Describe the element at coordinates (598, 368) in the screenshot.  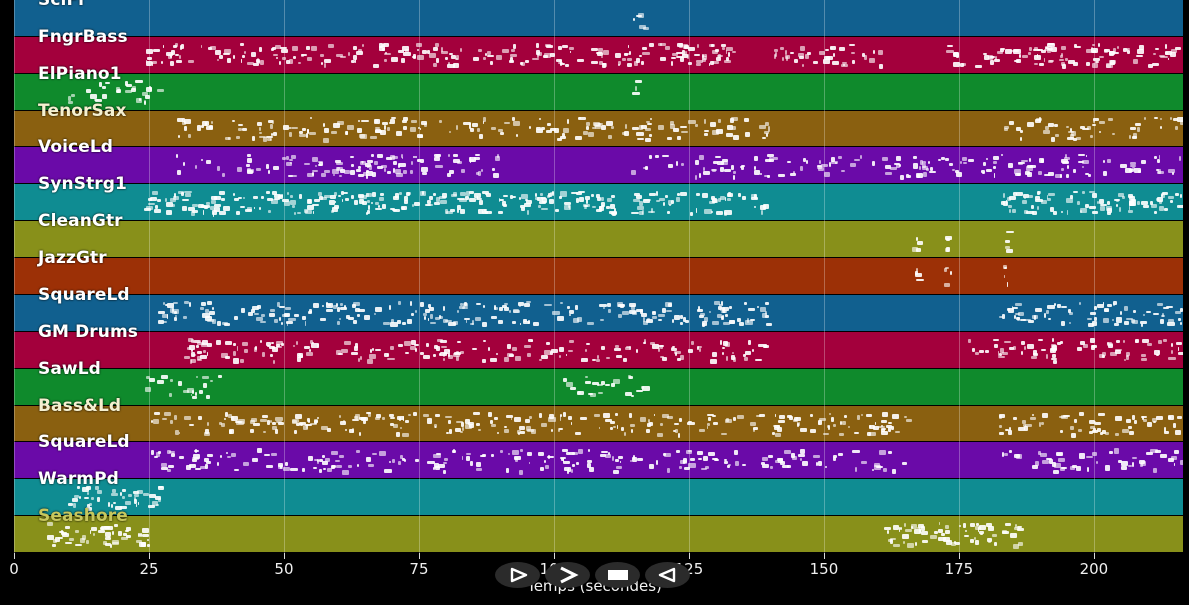
I see `track-separator` at that location.